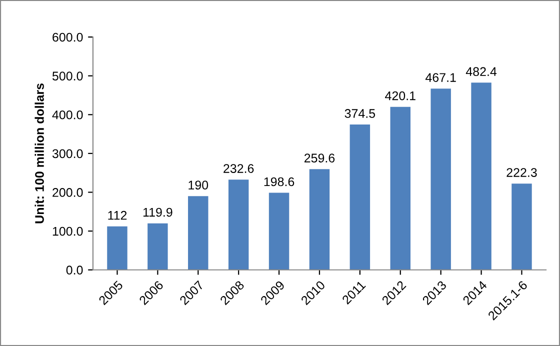  Describe the element at coordinates (39, 153) in the screenshot. I see `y-axis-title: Unit: 100 million dollars` at that location.